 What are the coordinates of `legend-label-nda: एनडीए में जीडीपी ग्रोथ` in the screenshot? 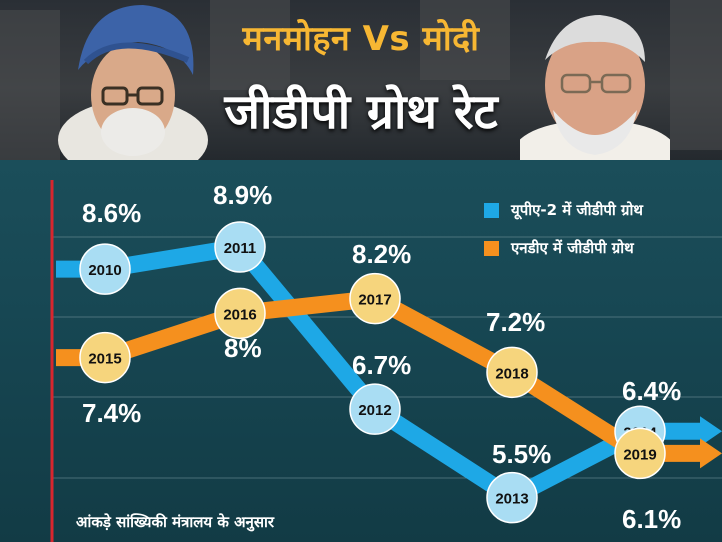 It's located at (572, 248).